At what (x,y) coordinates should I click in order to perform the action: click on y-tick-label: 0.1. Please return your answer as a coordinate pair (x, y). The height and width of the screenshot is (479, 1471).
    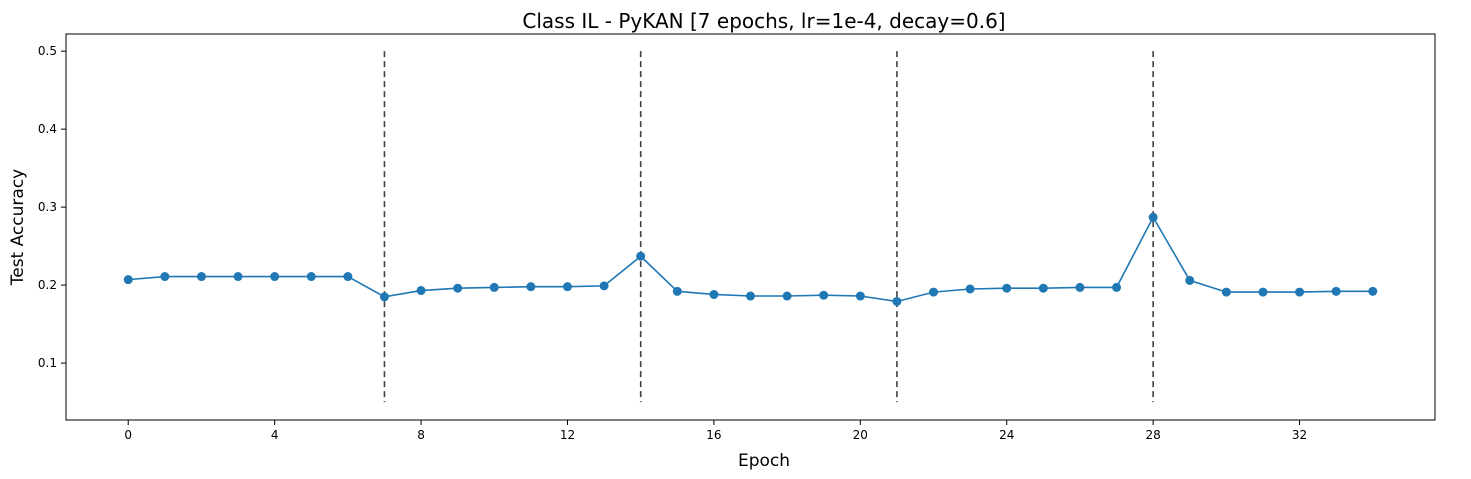
    Looking at the image, I should click on (47, 363).